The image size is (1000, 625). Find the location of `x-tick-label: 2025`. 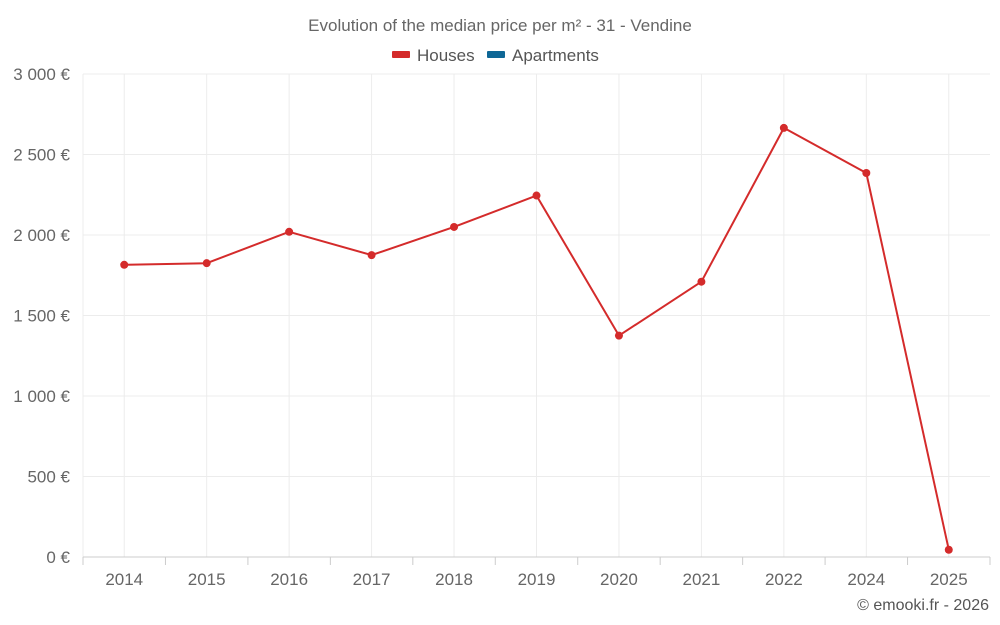

x-tick-label: 2025 is located at coordinates (949, 579).